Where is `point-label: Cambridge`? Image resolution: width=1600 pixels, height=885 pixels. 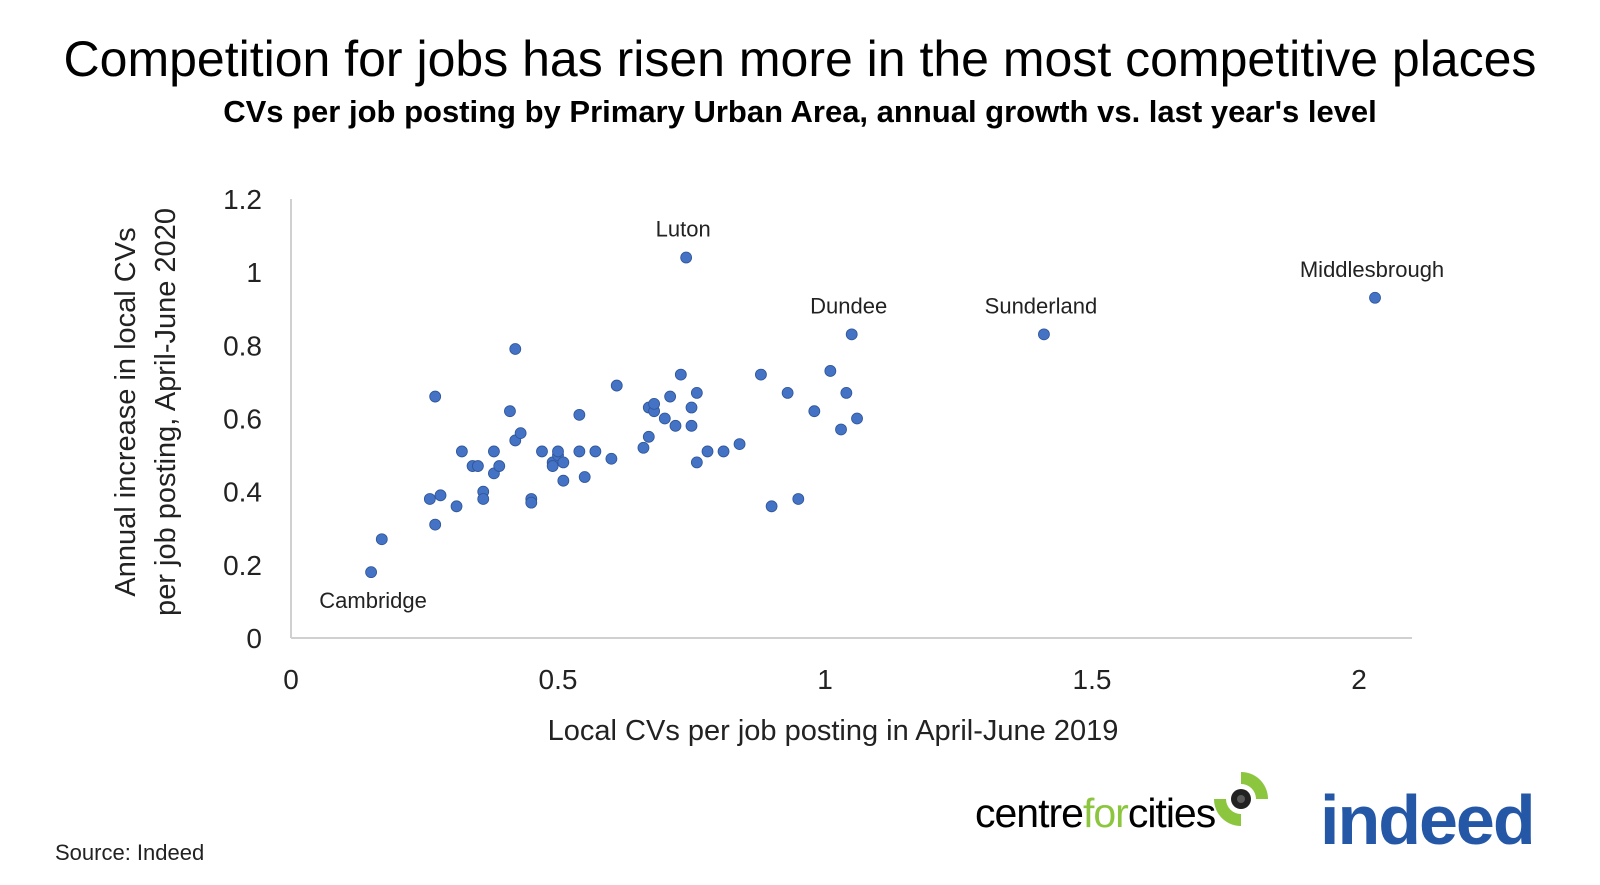
point-label: Cambridge is located at coordinates (373, 600).